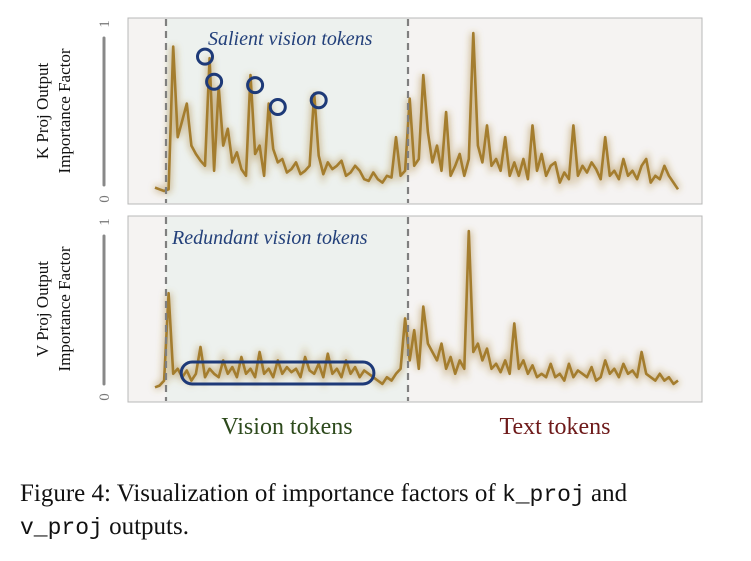 This screenshot has height=561, width=751. Describe the element at coordinates (105, 24) in the screenshot. I see `k-proj-ytick-top: 1` at that location.